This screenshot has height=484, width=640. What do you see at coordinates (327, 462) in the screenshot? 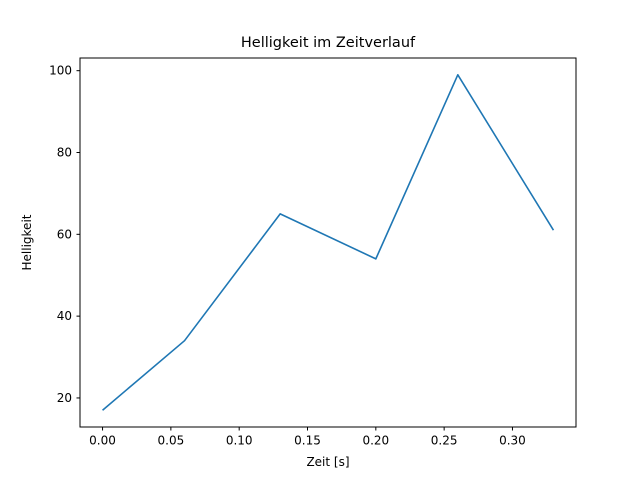
I see `x-axis-label: Zeit [s]` at bounding box center [327, 462].